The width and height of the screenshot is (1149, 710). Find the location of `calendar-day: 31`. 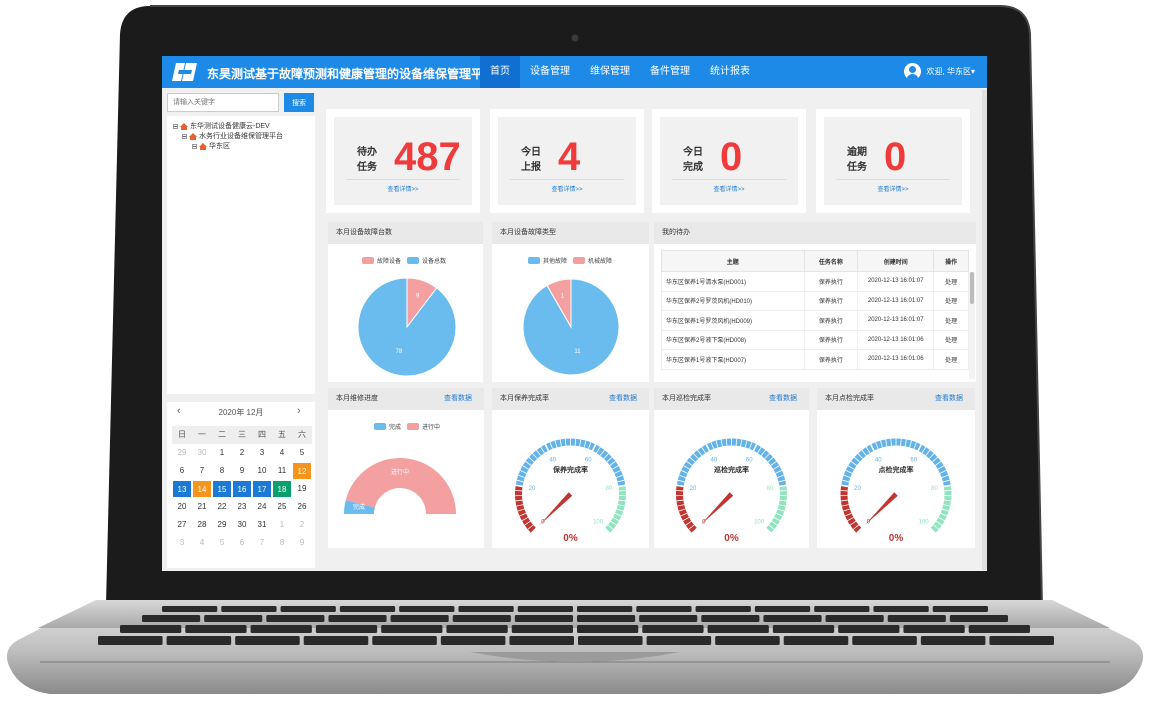

calendar-day: 31 is located at coordinates (262, 524).